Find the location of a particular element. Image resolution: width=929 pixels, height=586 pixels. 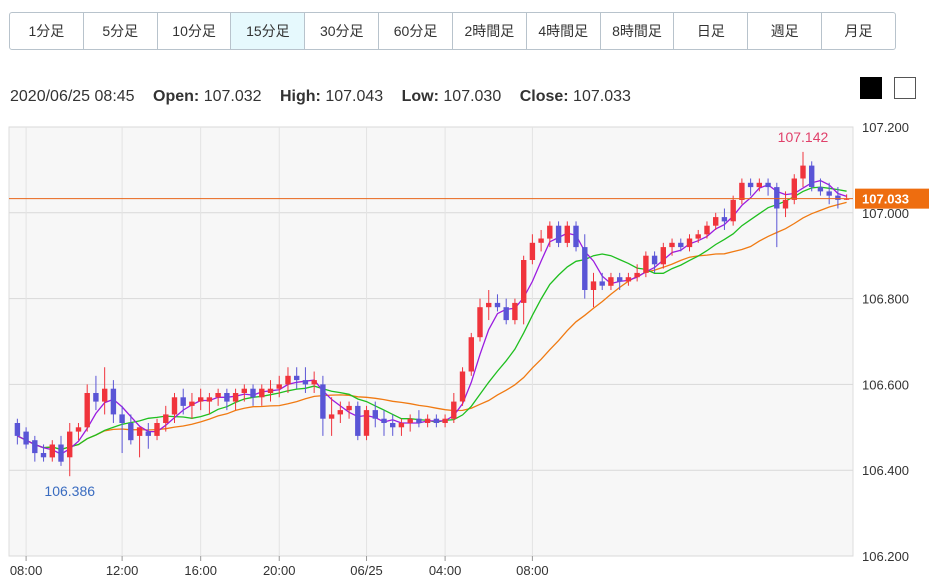

tab-timeframe: 10分足 is located at coordinates (195, 31).